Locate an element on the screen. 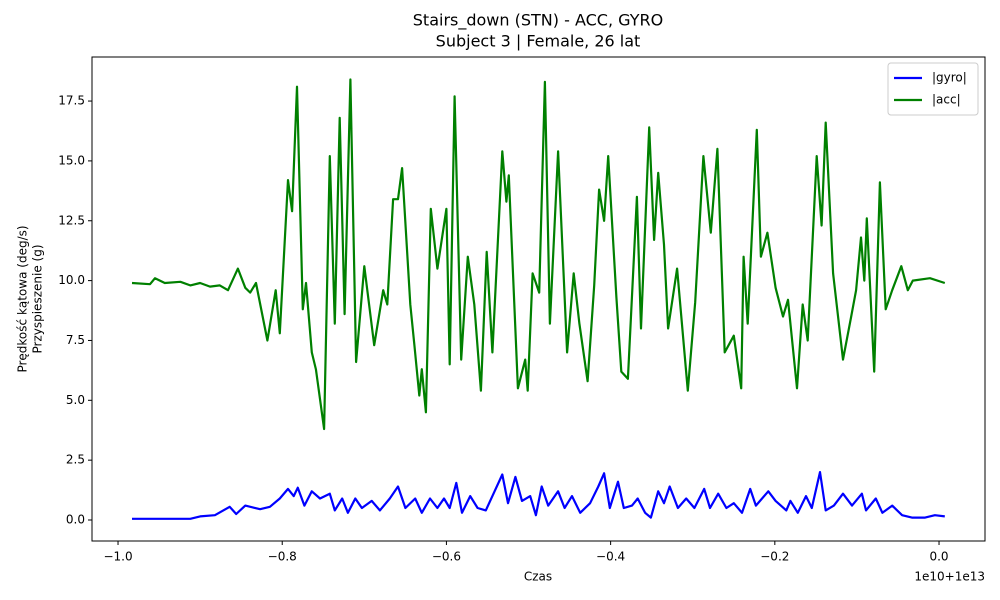 The width and height of the screenshot is (1000, 600). legend-label: |gyro| is located at coordinates (949, 78).